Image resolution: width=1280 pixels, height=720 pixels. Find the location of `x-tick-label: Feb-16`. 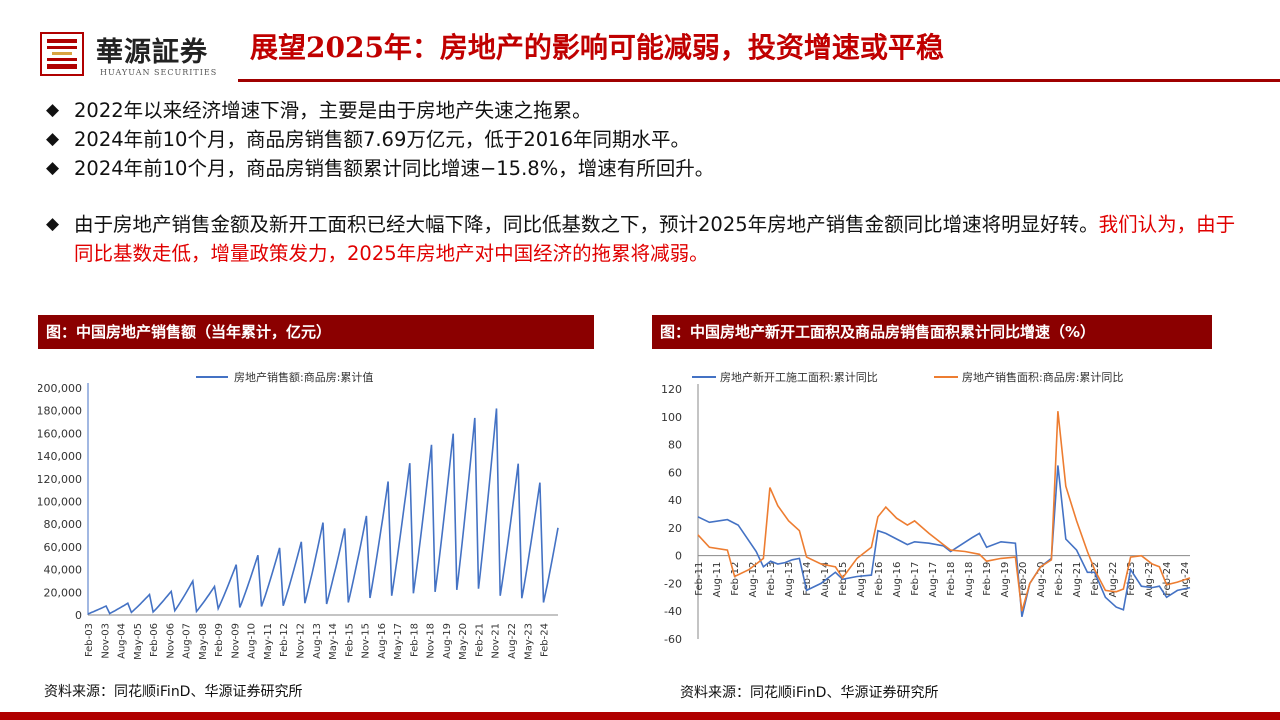

x-tick-label: Feb-16 is located at coordinates (879, 579).